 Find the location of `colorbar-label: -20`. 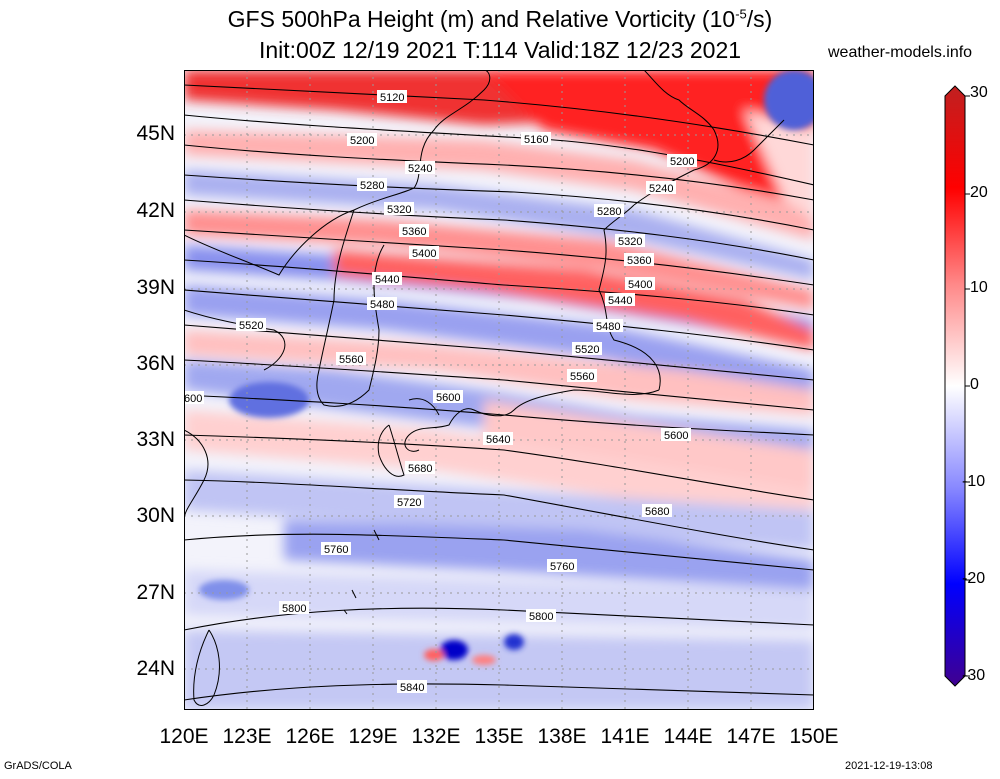

colorbar-label: -20 is located at coordinates (974, 578).